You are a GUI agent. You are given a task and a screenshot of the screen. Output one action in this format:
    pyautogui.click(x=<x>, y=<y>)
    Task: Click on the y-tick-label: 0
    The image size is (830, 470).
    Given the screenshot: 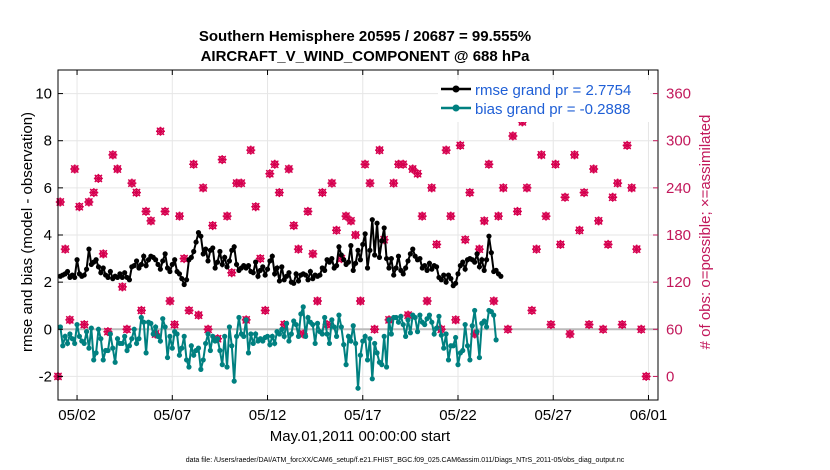 What is the action you would take?
    pyautogui.click(x=48, y=329)
    